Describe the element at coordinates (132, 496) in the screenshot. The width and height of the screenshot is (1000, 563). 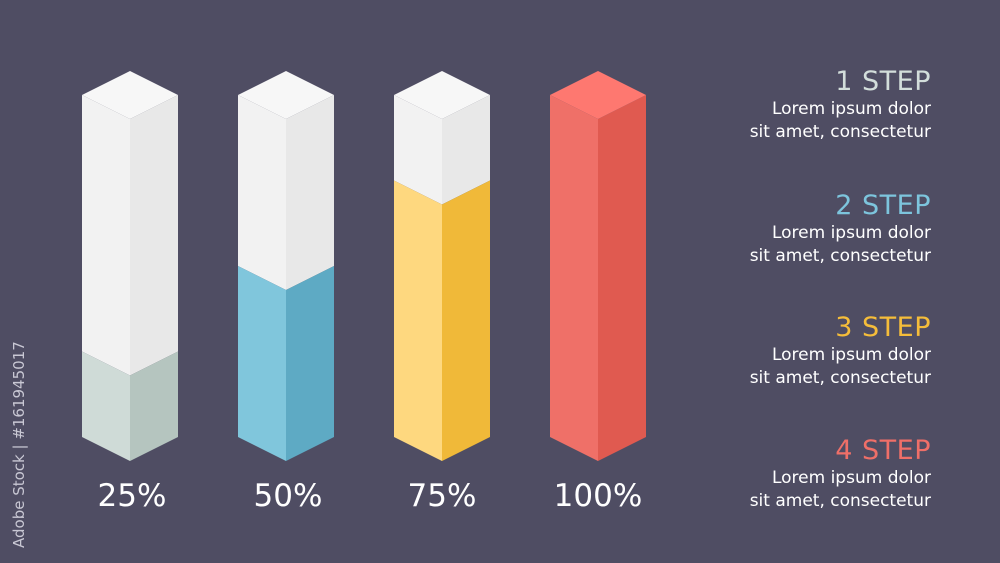
I see `bar-label: 25%` at that location.